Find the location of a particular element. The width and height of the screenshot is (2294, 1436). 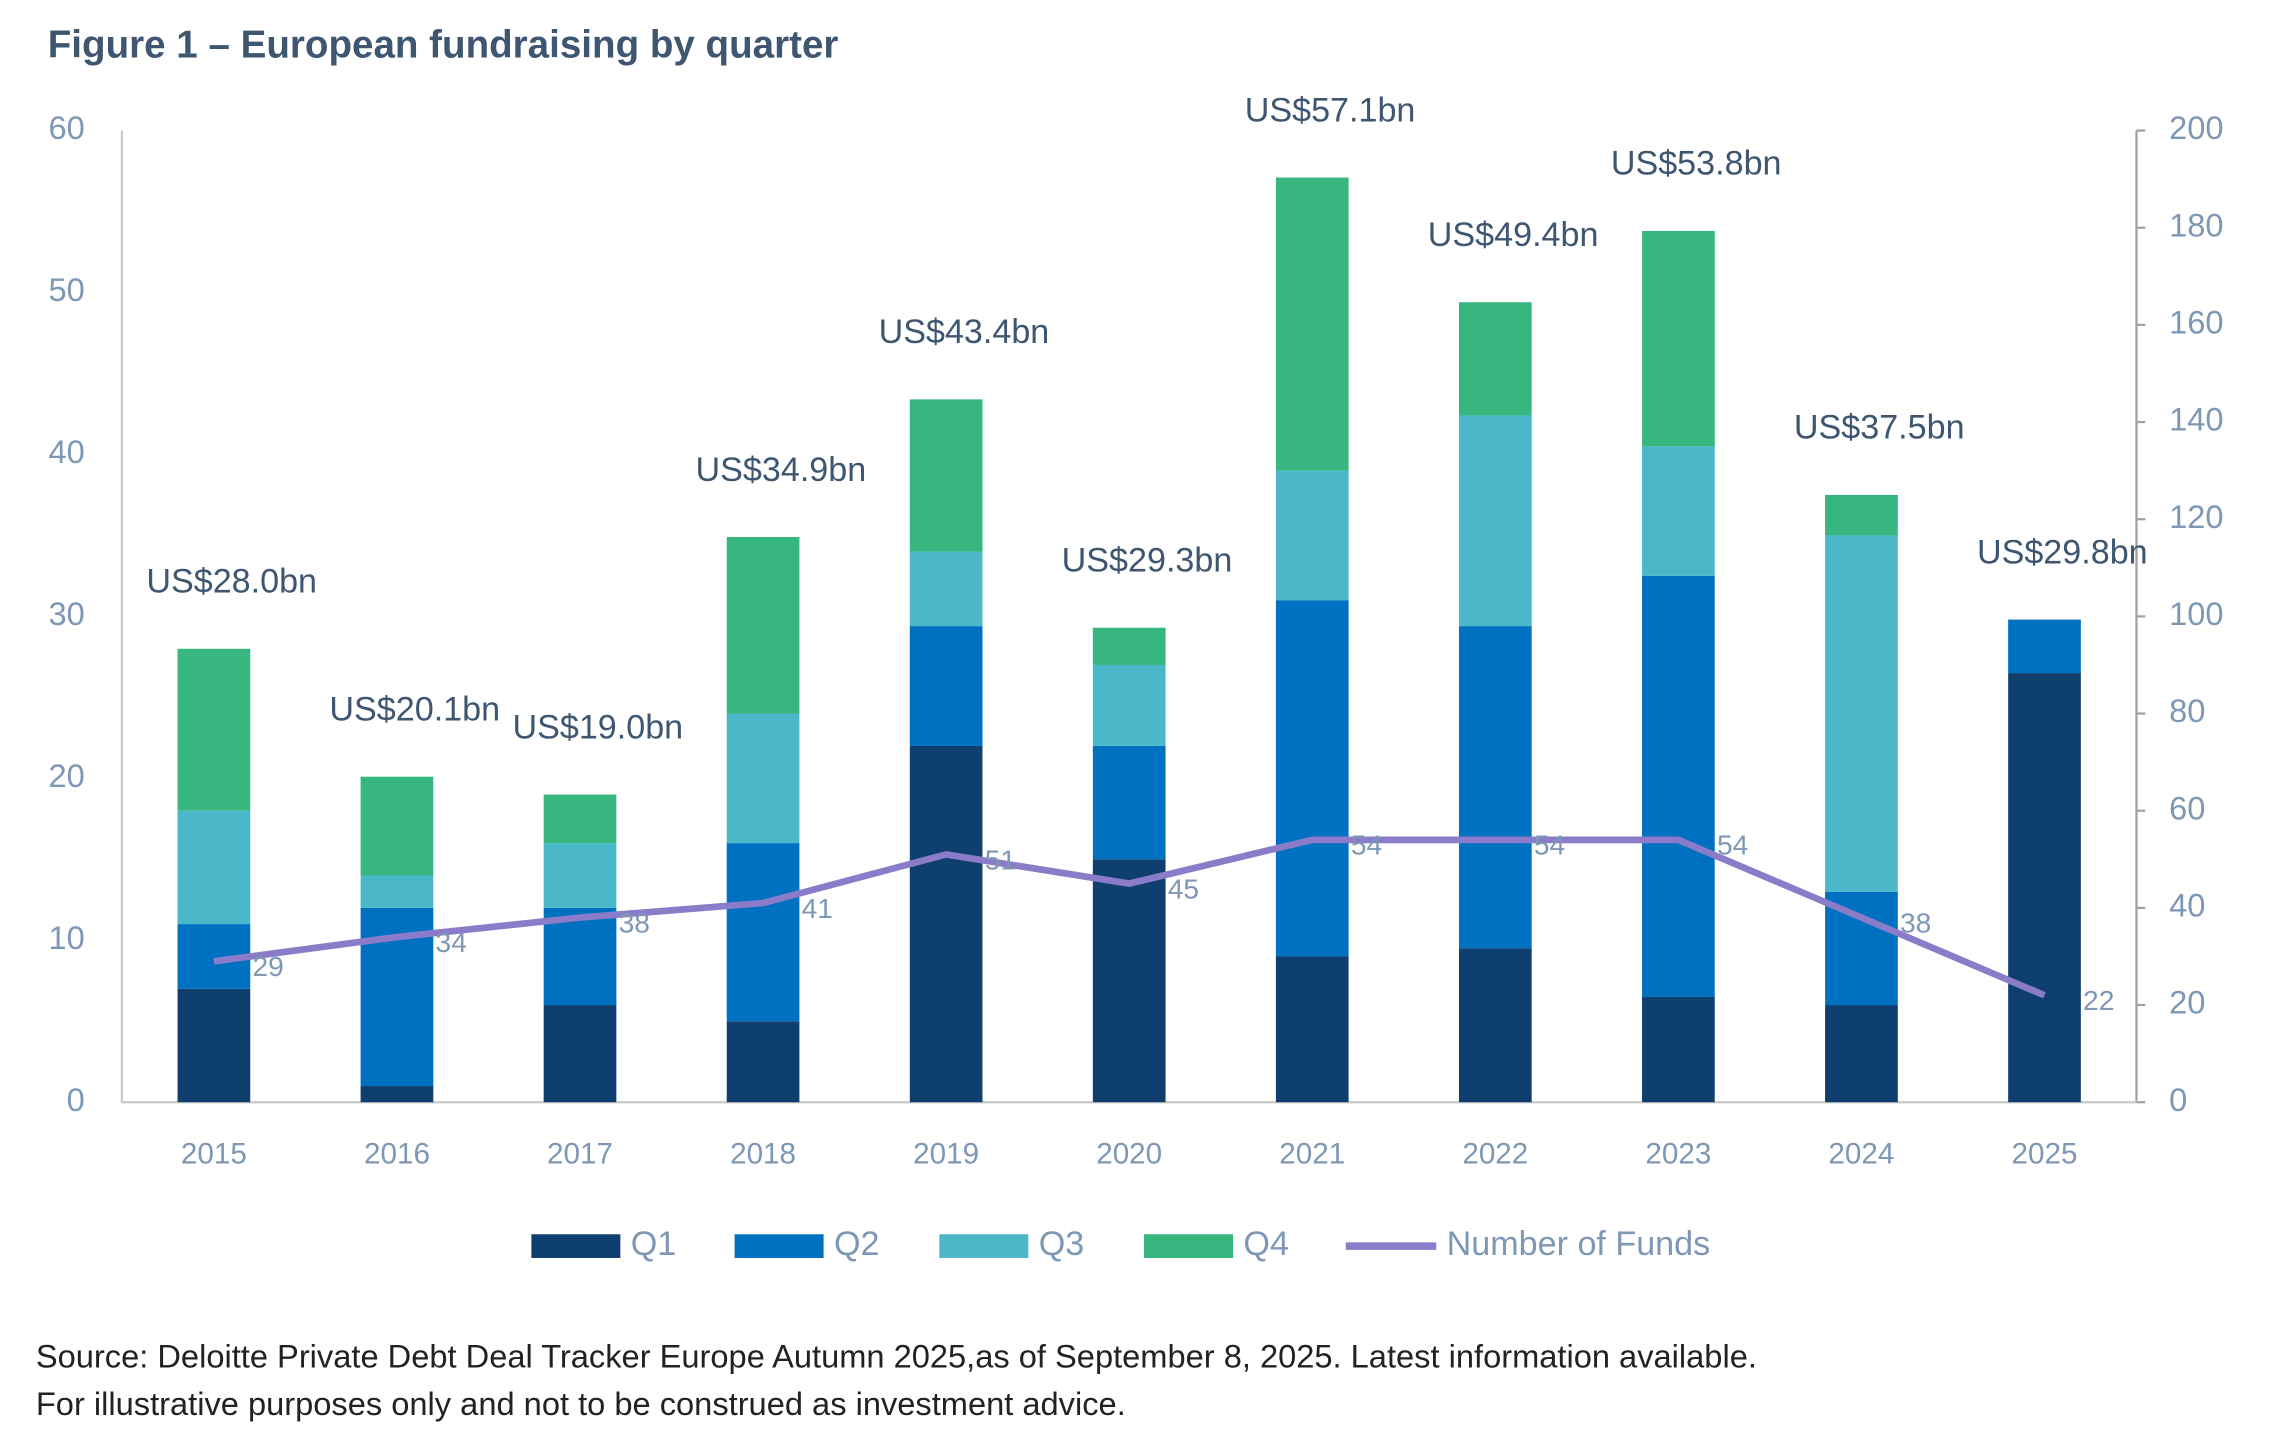

line-value-label: 51 is located at coordinates (1000, 859).